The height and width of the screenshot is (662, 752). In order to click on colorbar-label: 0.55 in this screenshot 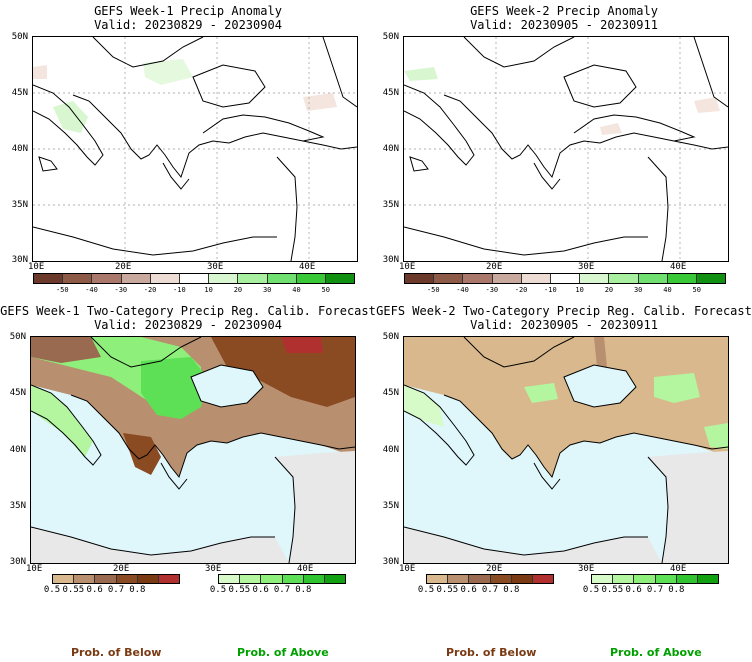, I will do `click(447, 590)`.